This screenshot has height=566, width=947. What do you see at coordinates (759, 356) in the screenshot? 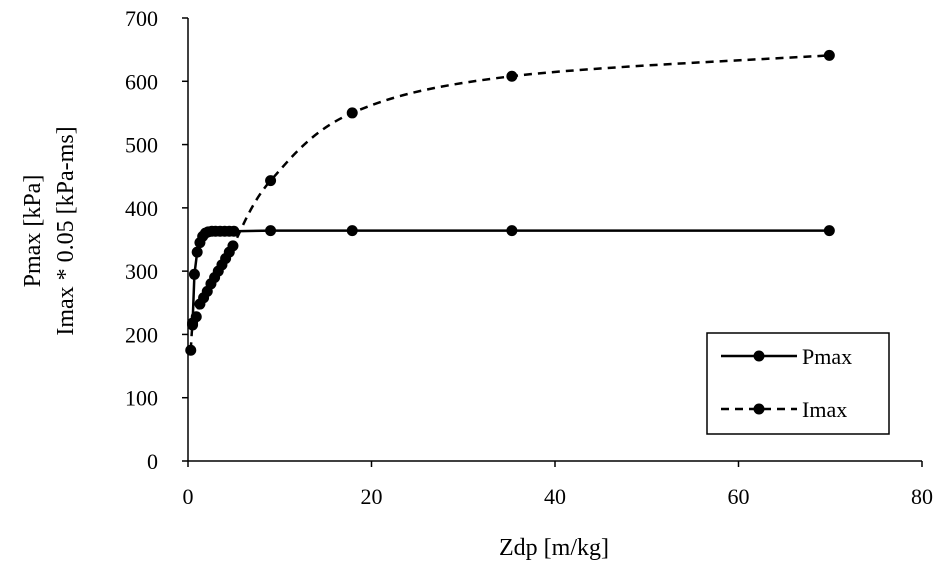
I see `legend-marker-pmax` at bounding box center [759, 356].